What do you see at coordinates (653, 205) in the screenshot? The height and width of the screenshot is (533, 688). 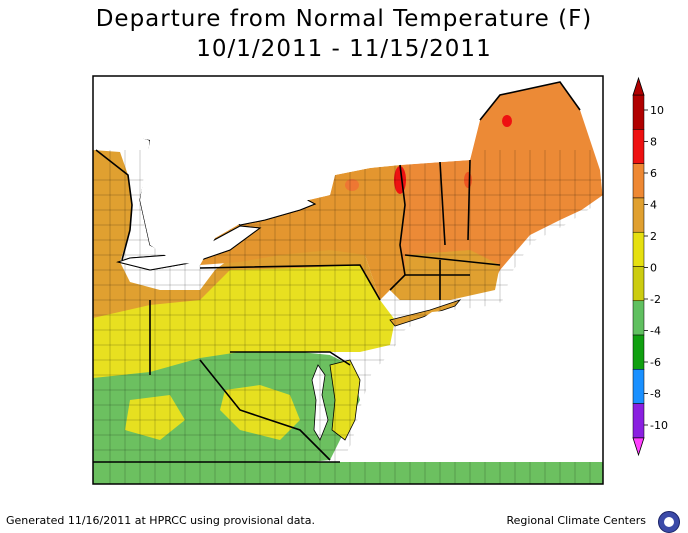 I see `legend-label: 4` at bounding box center [653, 205].